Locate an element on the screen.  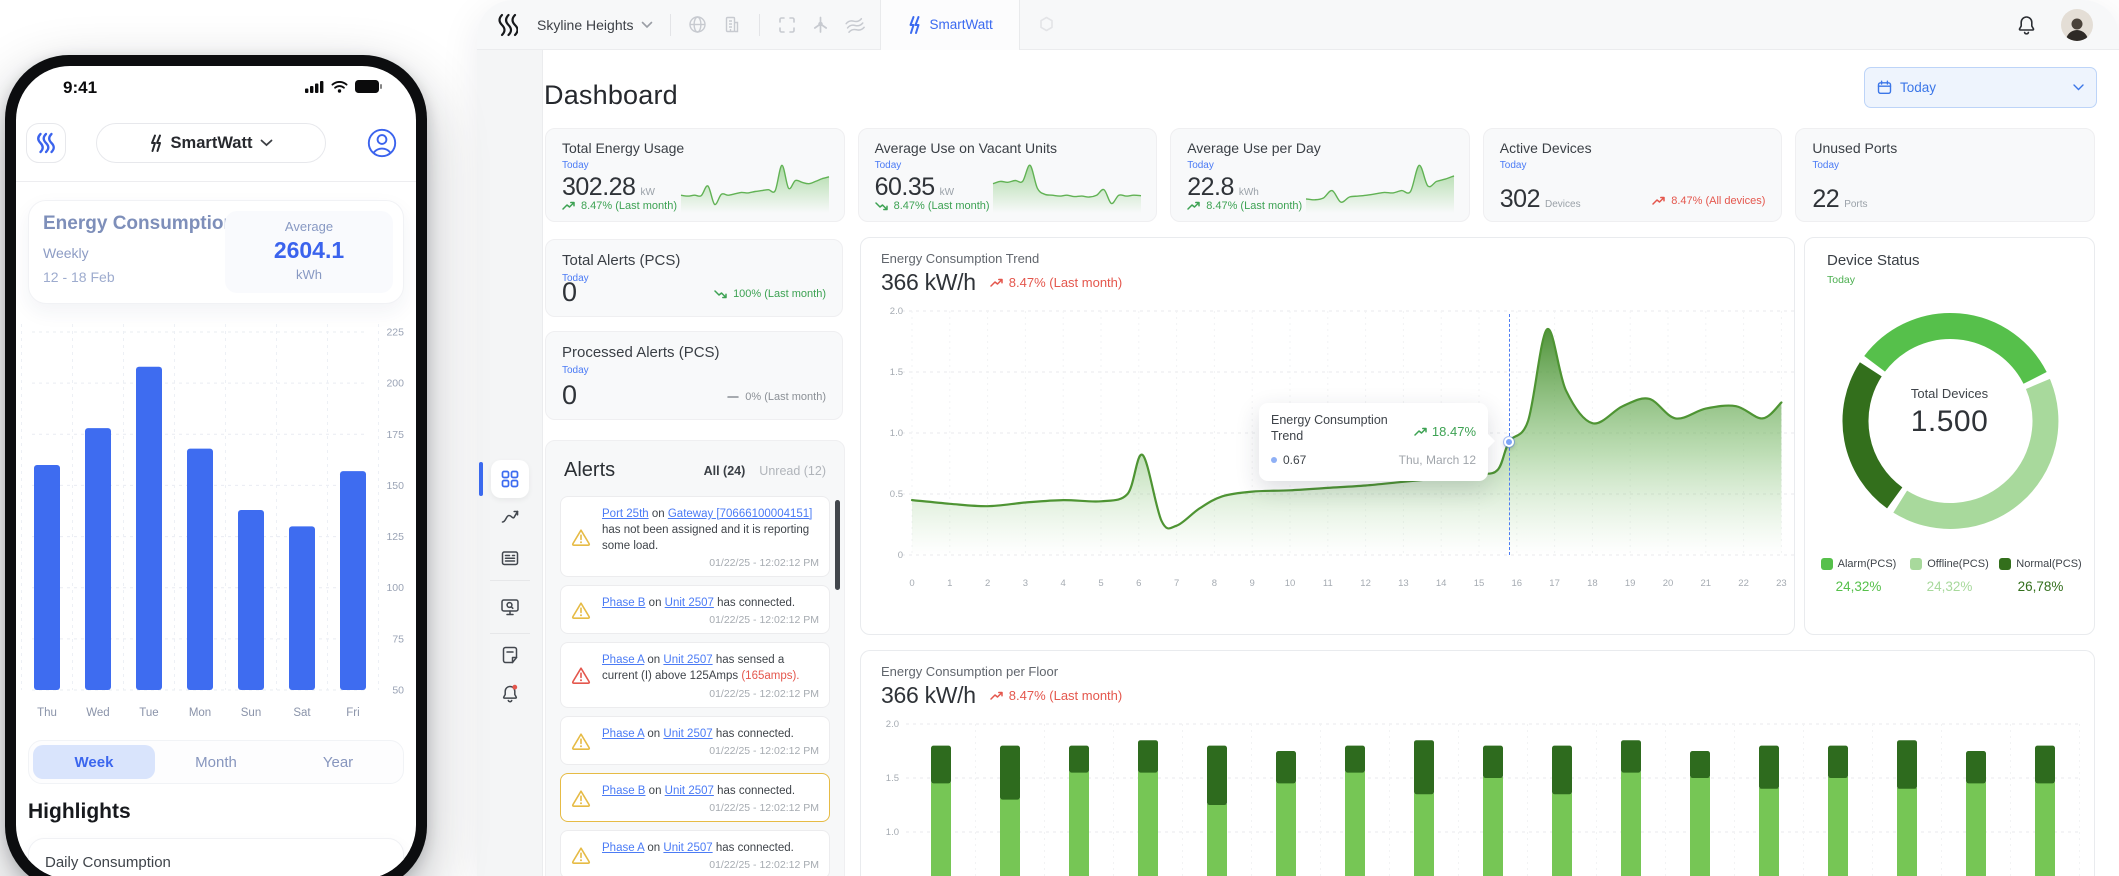
sidebar-item-dashboard is located at coordinates (510, 479).